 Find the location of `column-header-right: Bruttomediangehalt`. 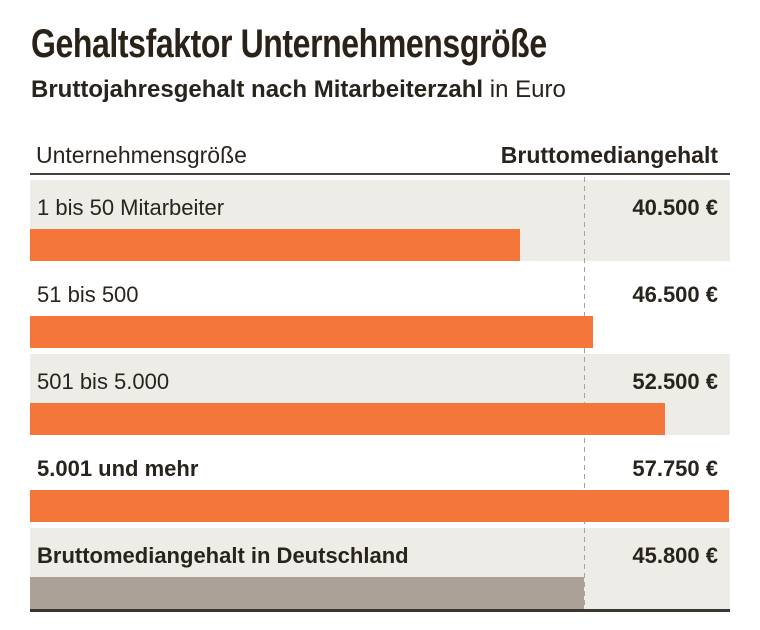

column-header-right: Bruttomediangehalt is located at coordinates (609, 154).